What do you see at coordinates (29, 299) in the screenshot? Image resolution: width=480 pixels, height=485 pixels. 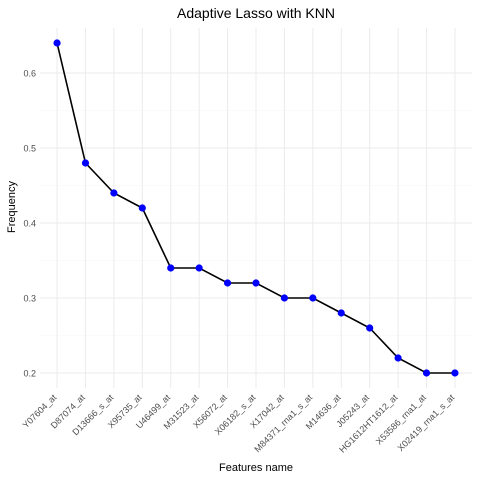 I see `y-tick-label: 0.3` at bounding box center [29, 299].